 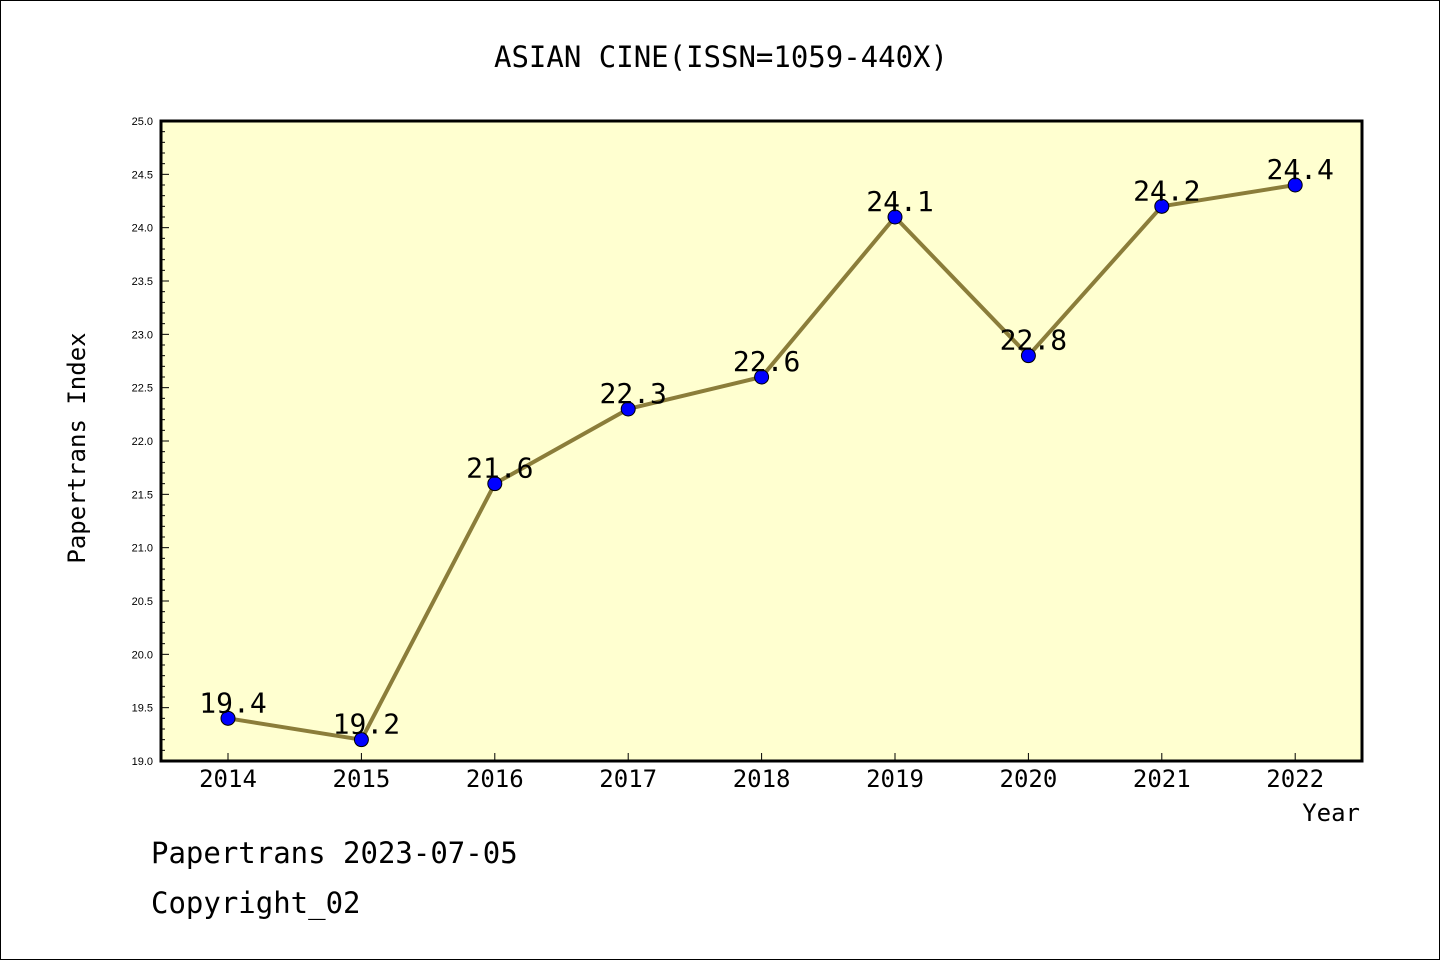 I want to click on y-tick-label: 19.5, so click(x=142, y=709).